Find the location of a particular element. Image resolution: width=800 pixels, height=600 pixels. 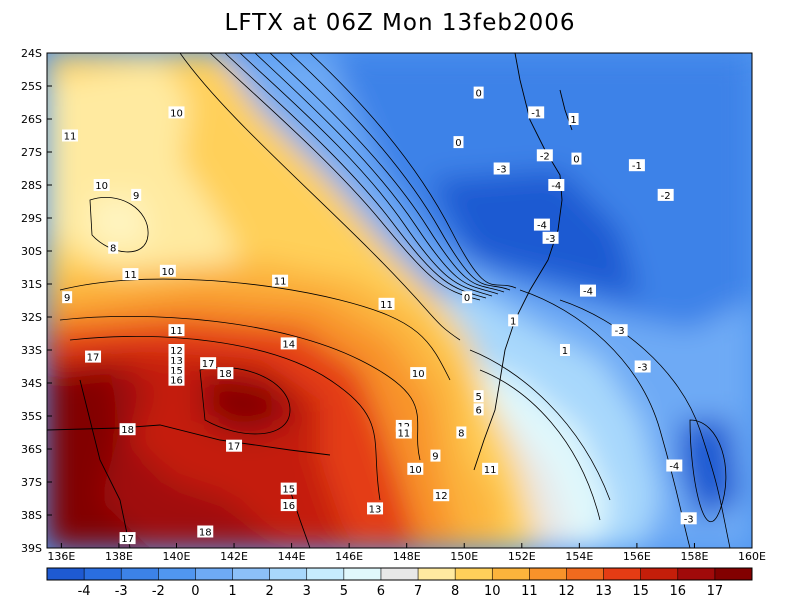

contour-label: 8 is located at coordinates (461, 433).